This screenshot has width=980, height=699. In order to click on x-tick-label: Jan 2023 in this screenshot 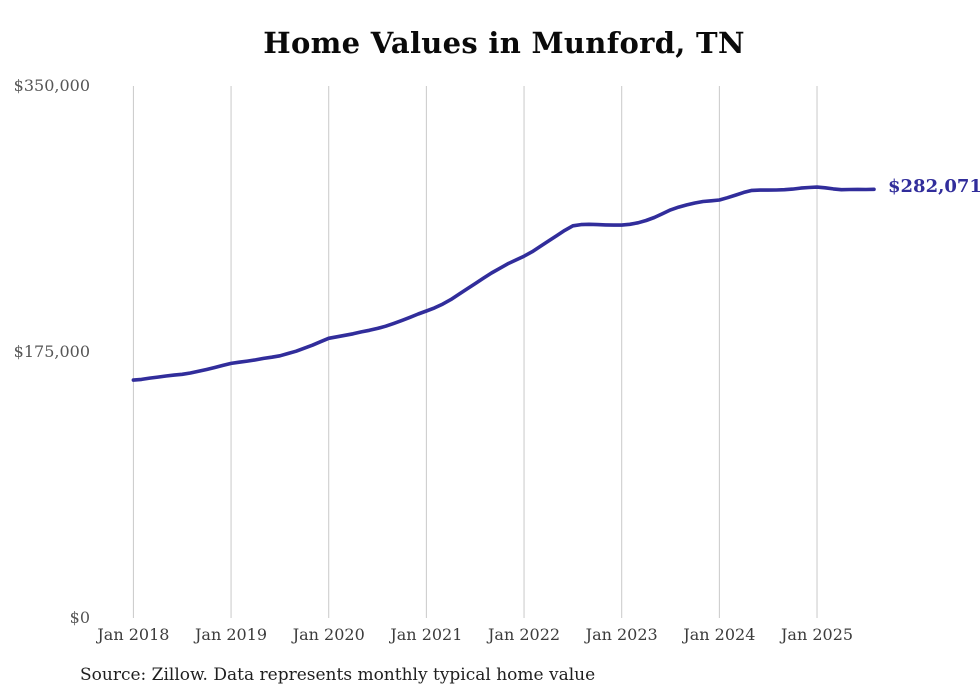, I will do `click(621, 634)`.